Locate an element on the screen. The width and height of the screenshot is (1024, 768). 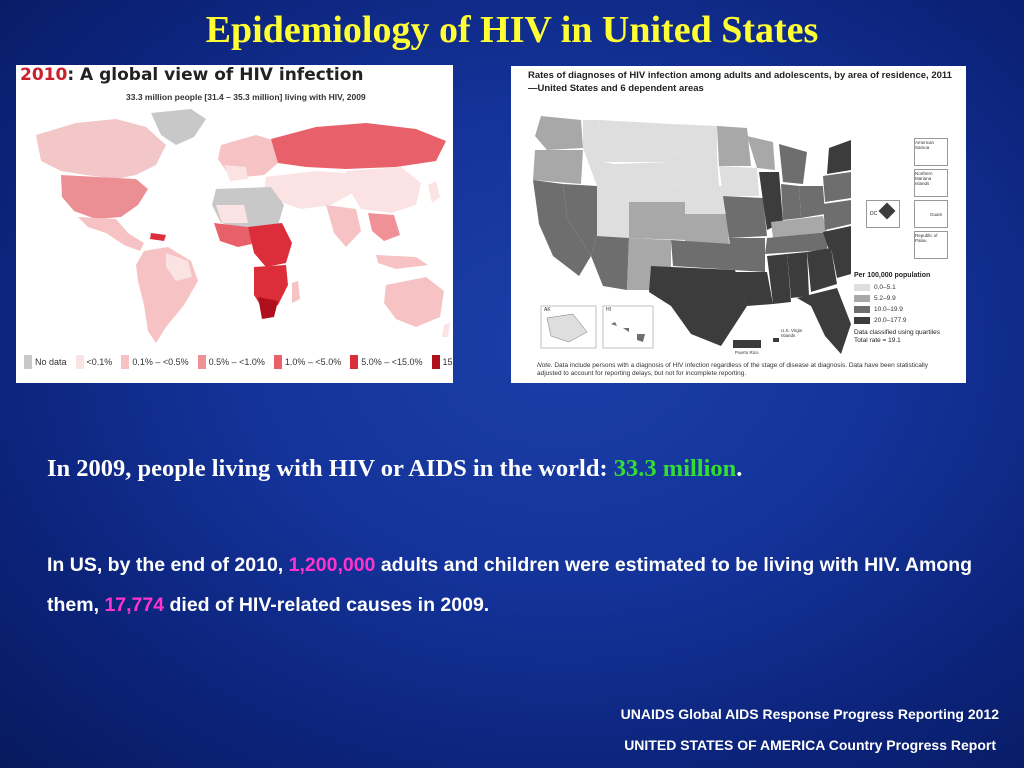
territory-box-palau is located at coordinates (931, 245).